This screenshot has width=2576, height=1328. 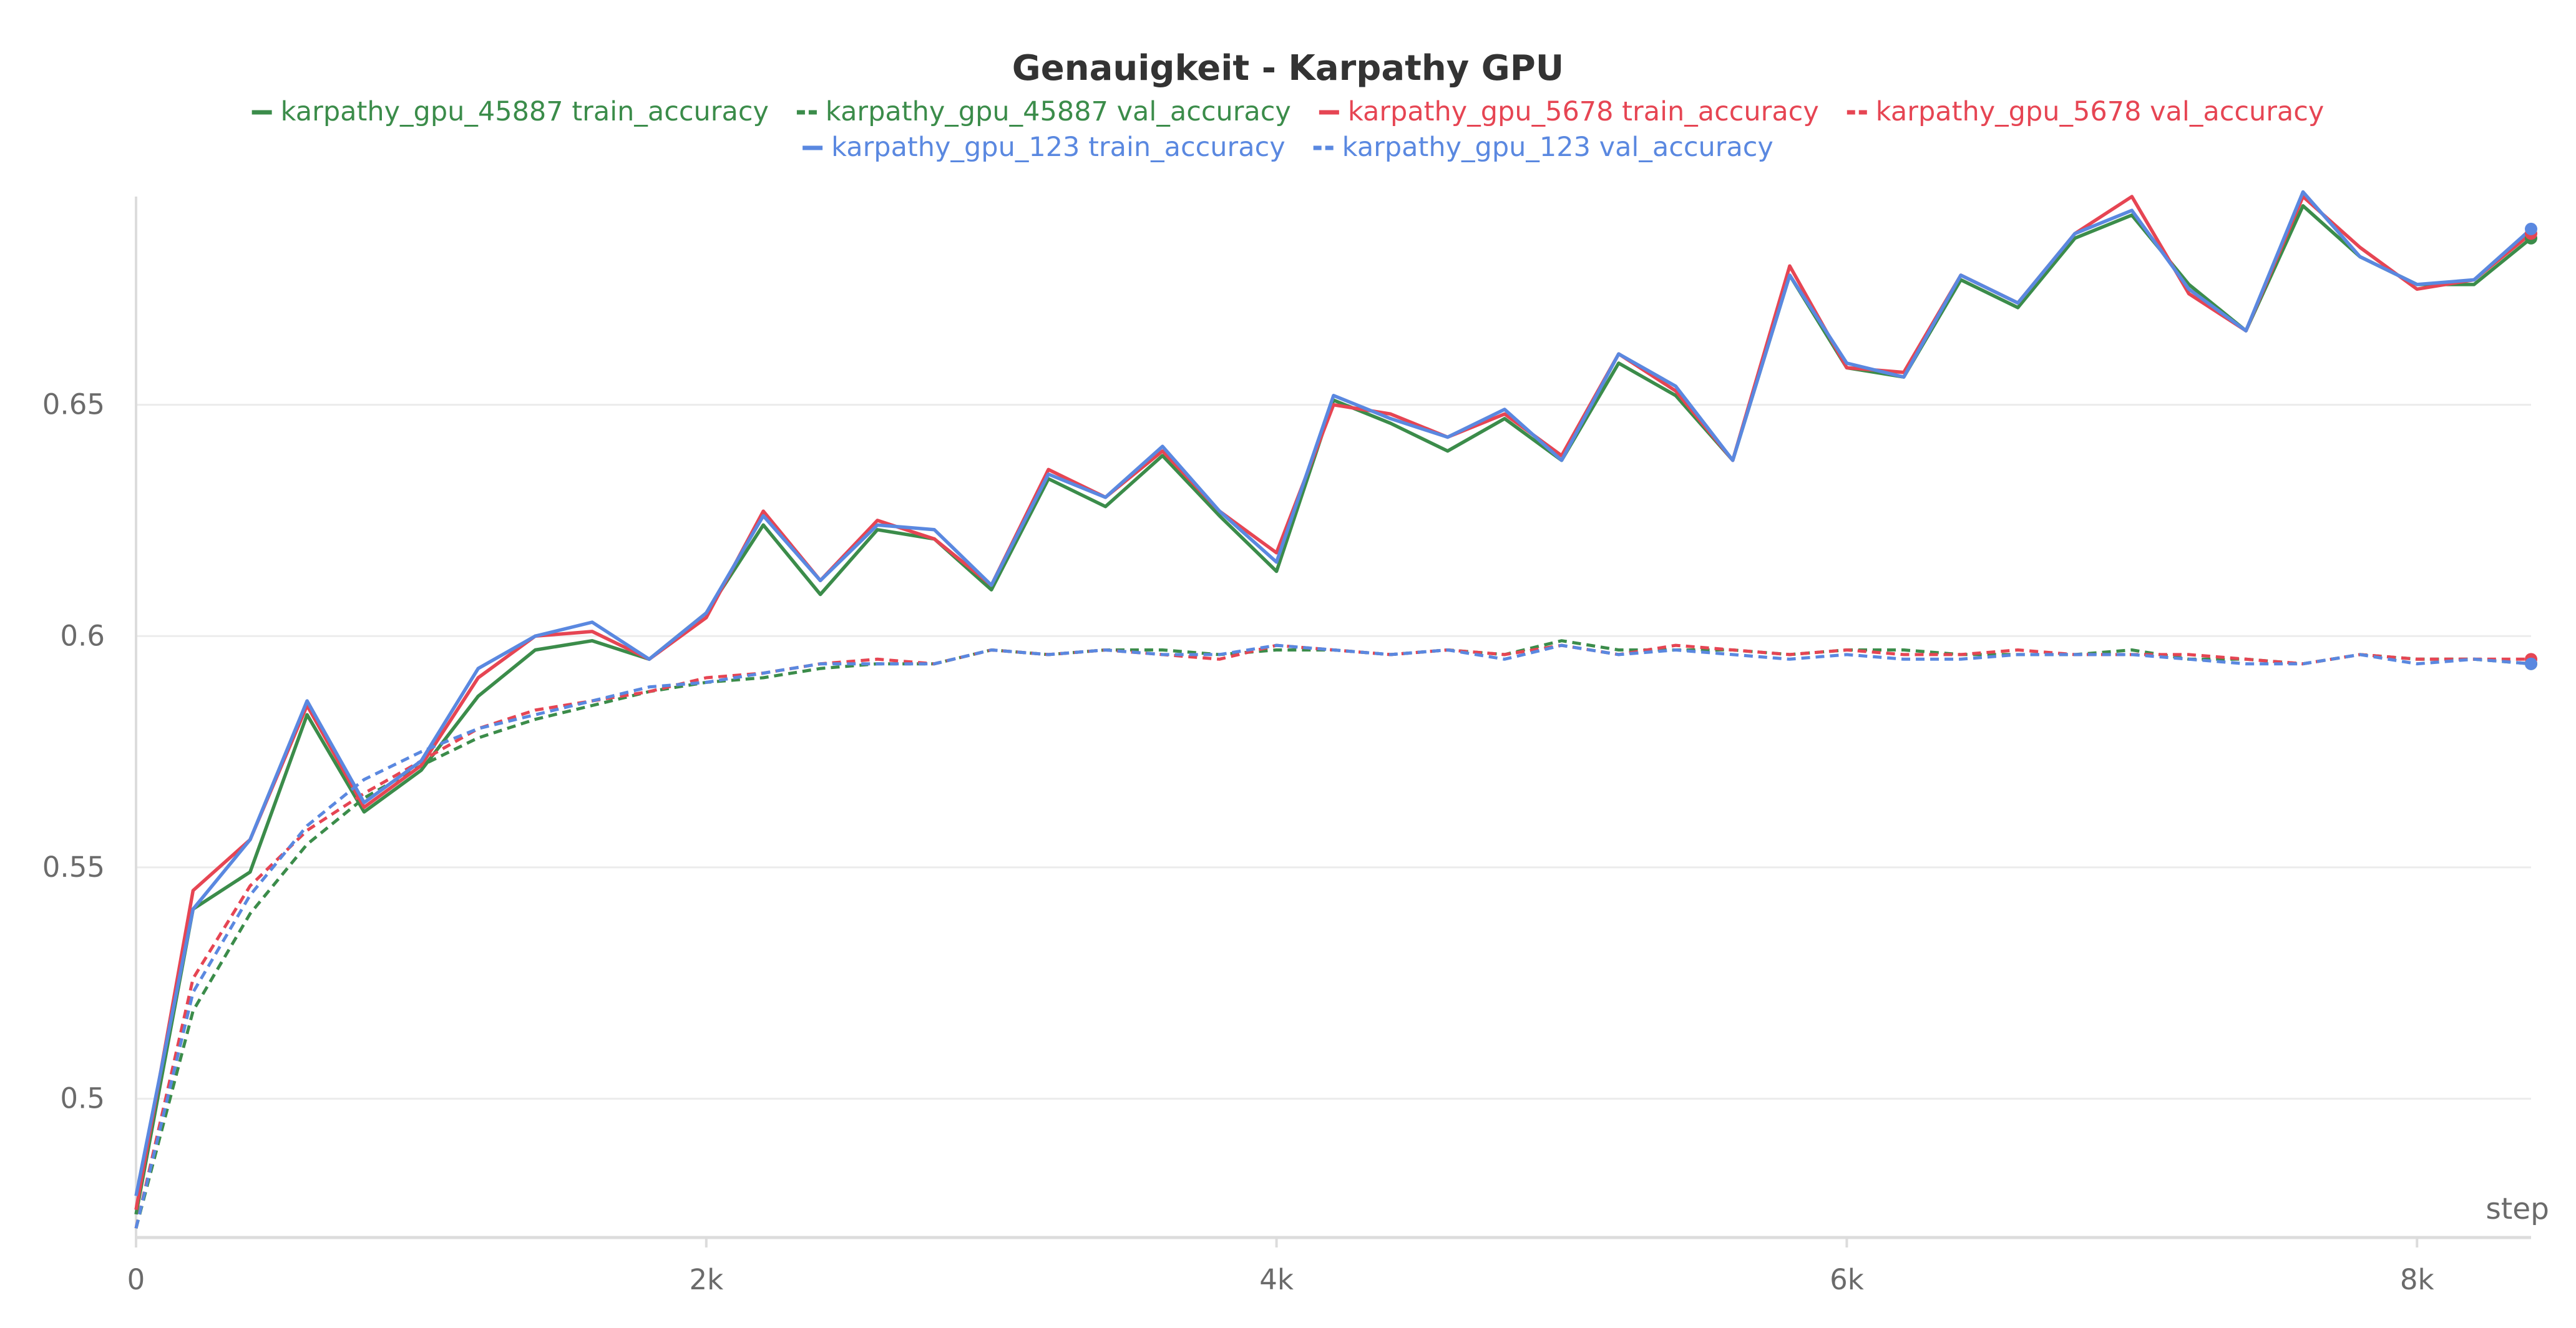 I want to click on y-tick-label: 0.5, so click(x=82, y=1098).